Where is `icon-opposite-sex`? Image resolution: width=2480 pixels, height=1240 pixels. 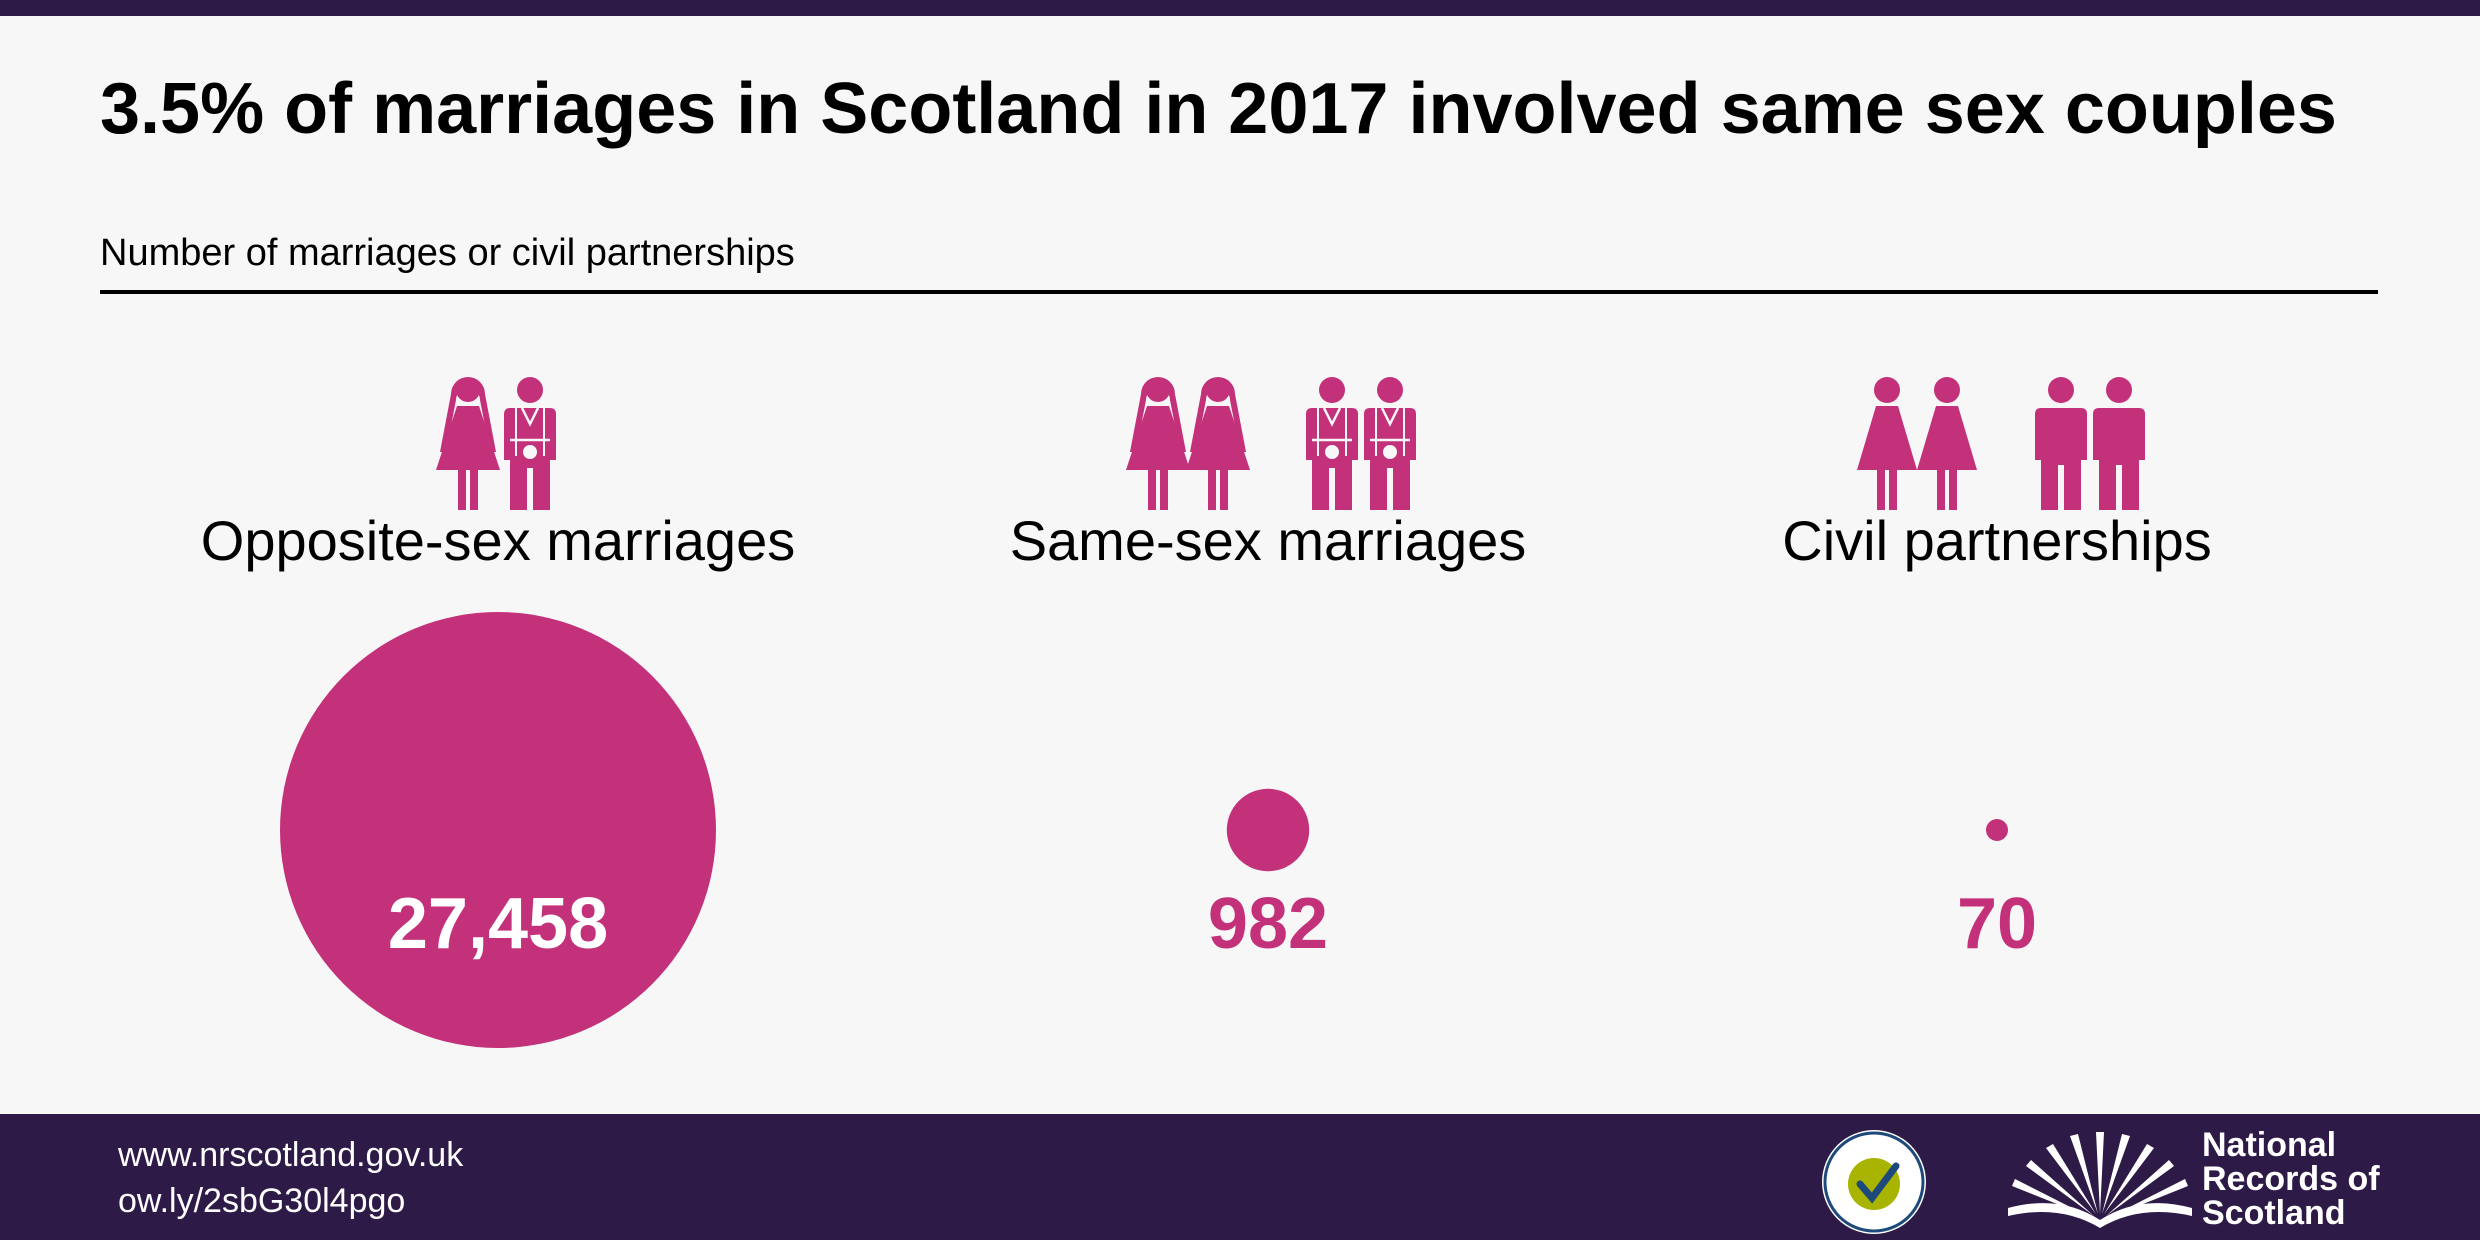
icon-opposite-sex is located at coordinates (497, 443).